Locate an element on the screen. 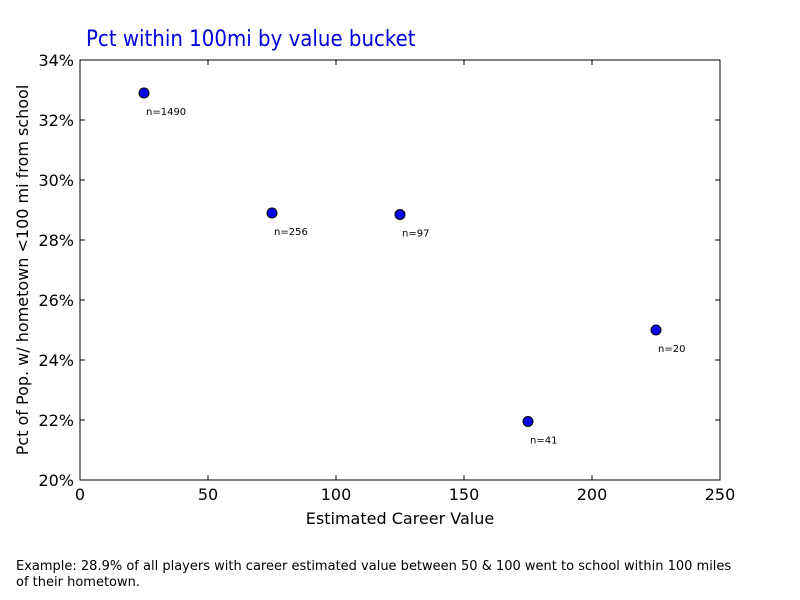 This screenshot has height=600, width=800. data-point-label: n=20 is located at coordinates (671, 349).